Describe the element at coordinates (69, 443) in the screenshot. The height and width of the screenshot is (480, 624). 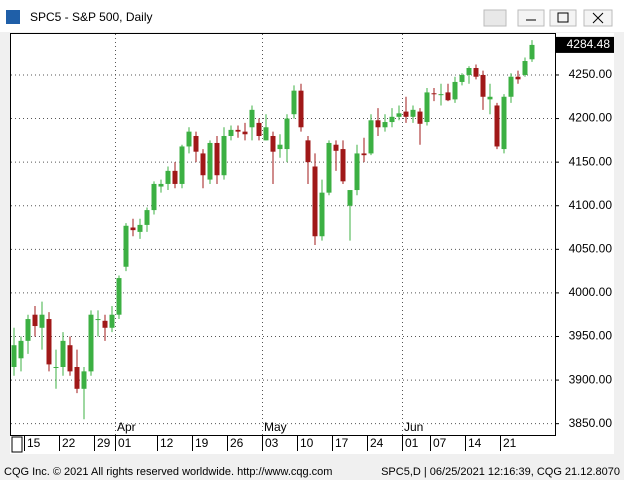
I see `x-tick-label: 22` at that location.